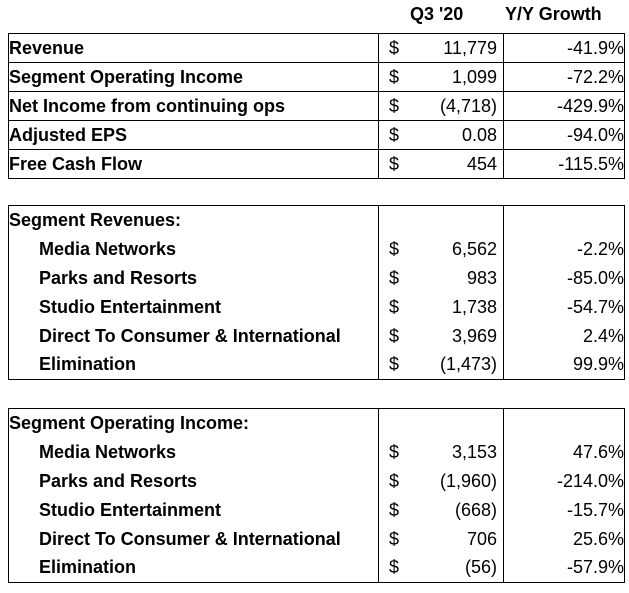  What do you see at coordinates (437, 14) in the screenshot?
I see `column-header-period: Q3 '20` at bounding box center [437, 14].